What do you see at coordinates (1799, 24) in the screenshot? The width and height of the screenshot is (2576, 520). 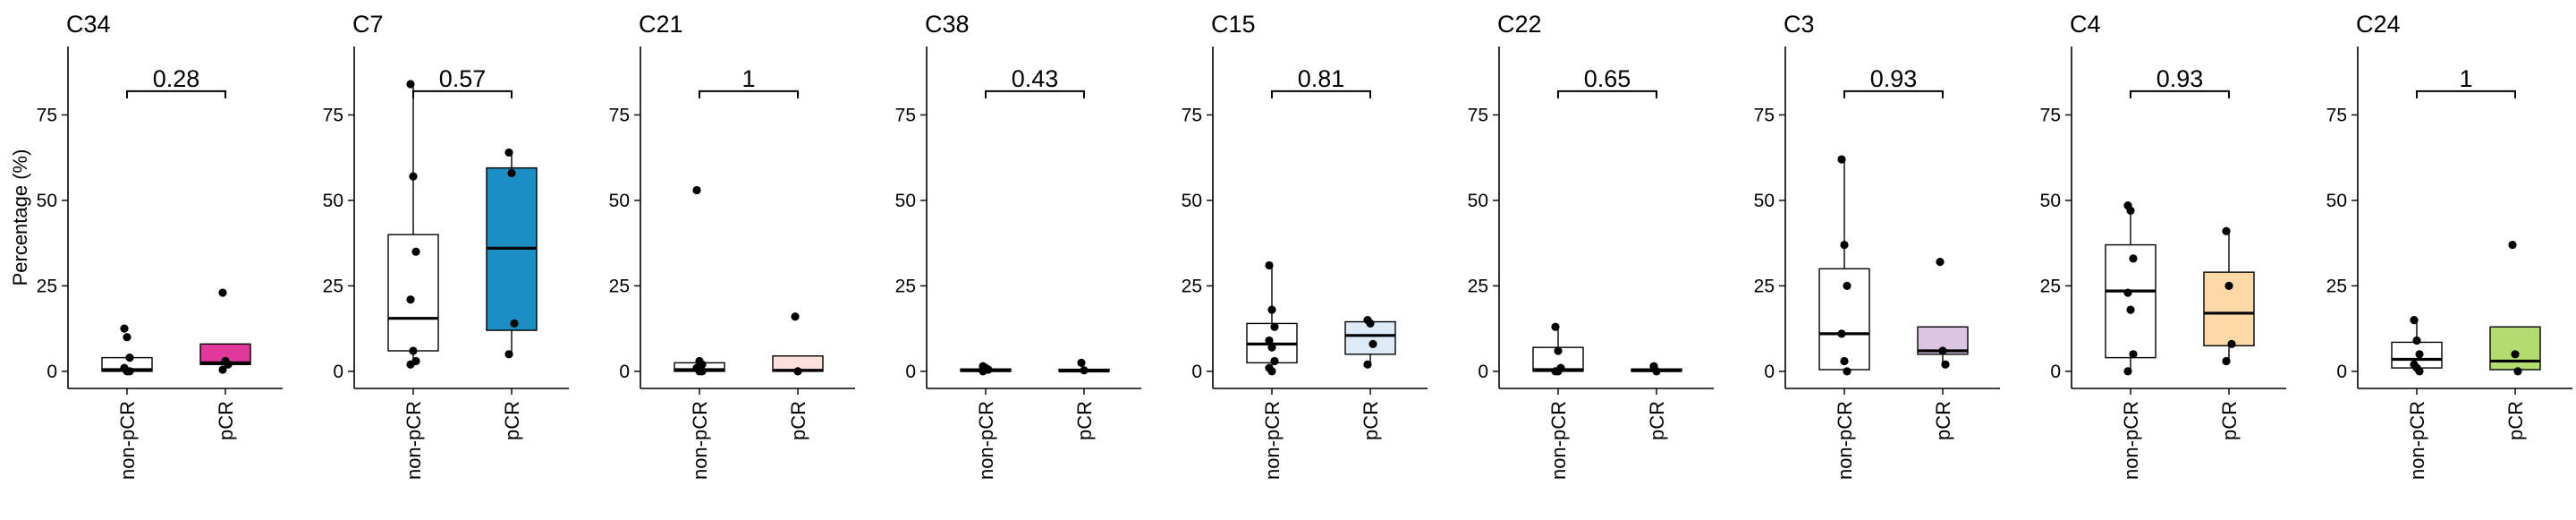 I see `panel-title: C3` at bounding box center [1799, 24].